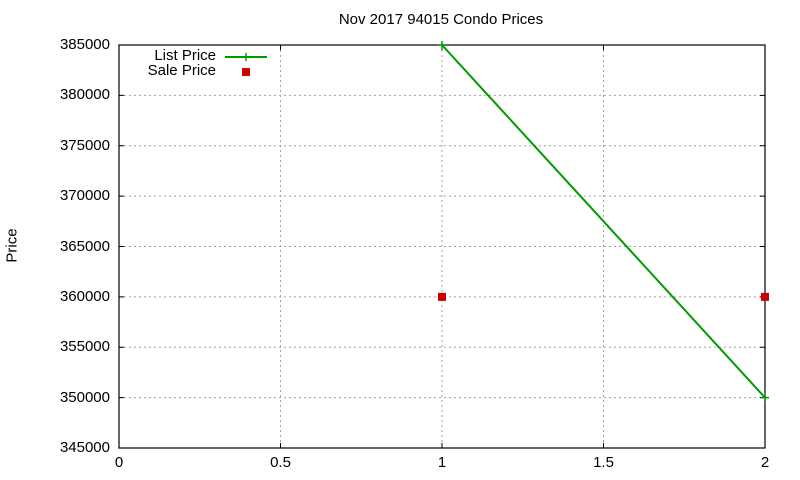 This screenshot has width=800, height=480. Describe the element at coordinates (84, 296) in the screenshot. I see `y-tick-label: 360000` at that location.